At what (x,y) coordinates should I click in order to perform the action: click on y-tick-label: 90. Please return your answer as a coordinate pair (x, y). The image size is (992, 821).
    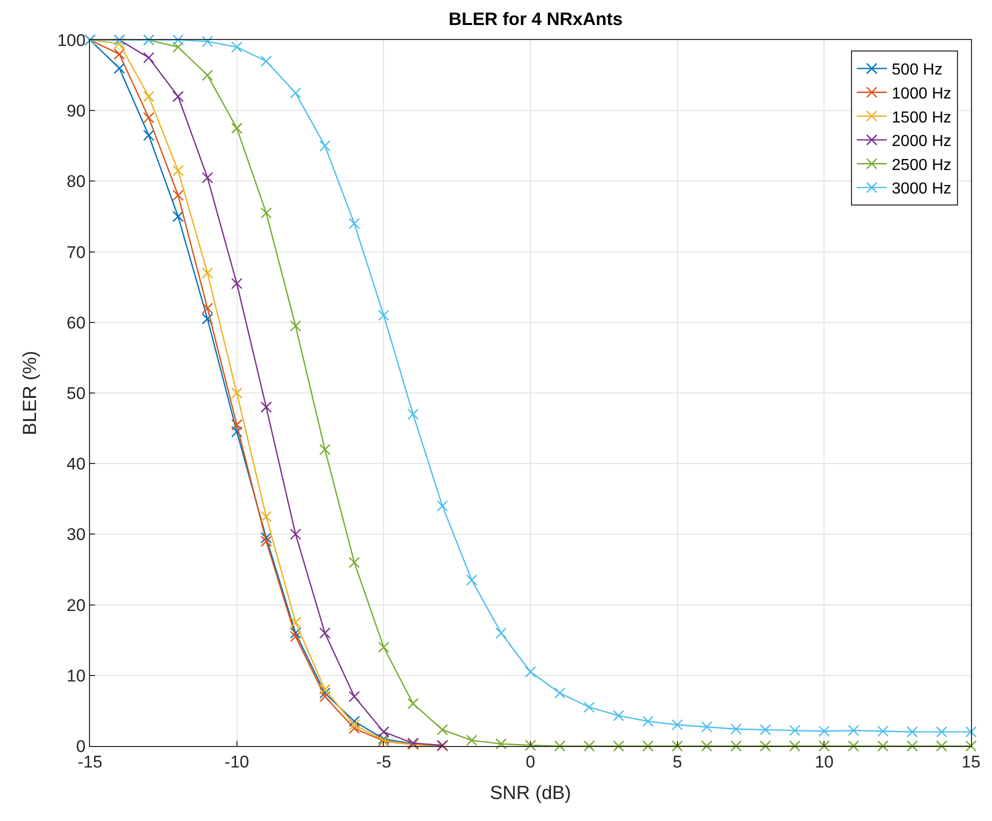
    Looking at the image, I should click on (76, 111).